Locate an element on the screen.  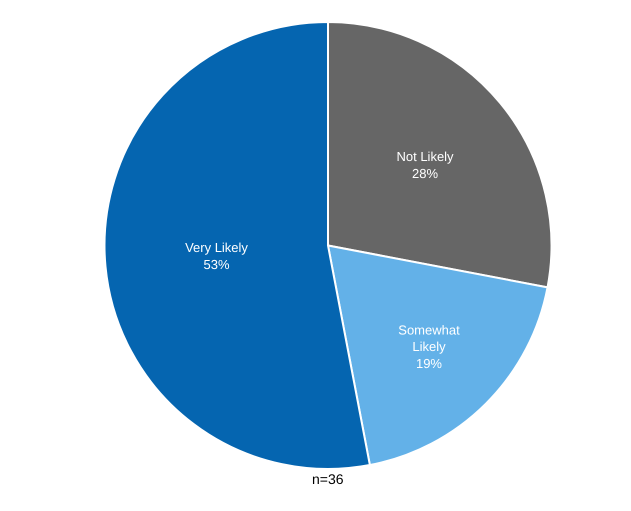
data-label: 28% is located at coordinates (425, 173).